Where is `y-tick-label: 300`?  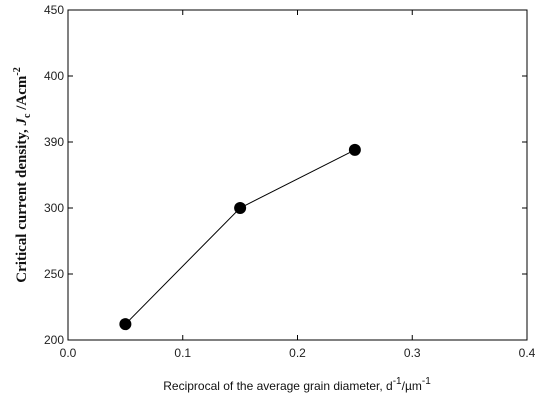 y-tick-label: 300 is located at coordinates (54, 208).